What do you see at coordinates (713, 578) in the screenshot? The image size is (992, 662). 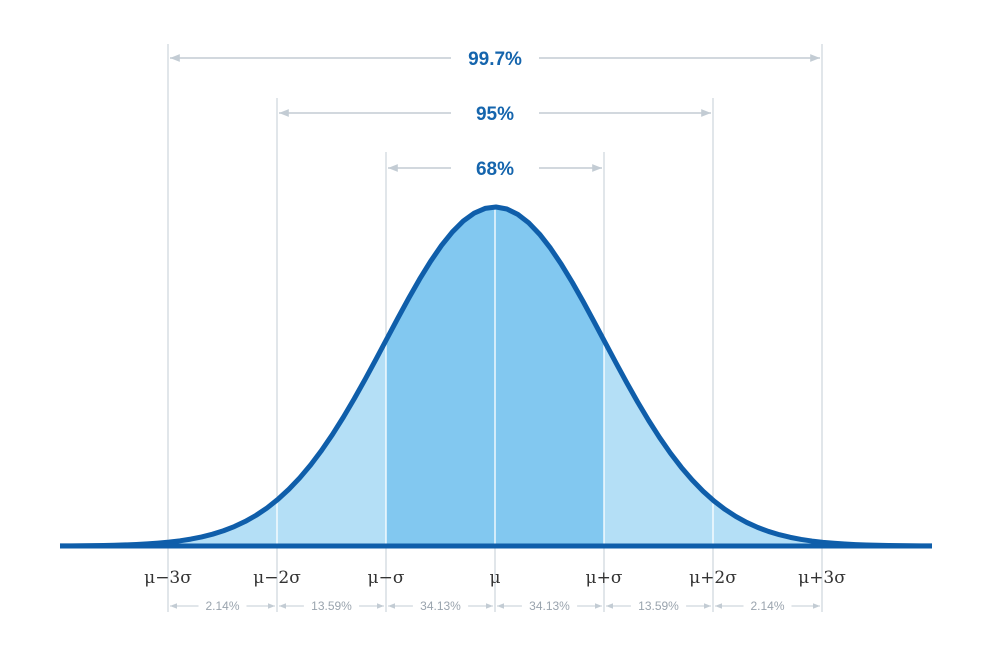 I see `x-tick-label: μ+2σ` at bounding box center [713, 578].